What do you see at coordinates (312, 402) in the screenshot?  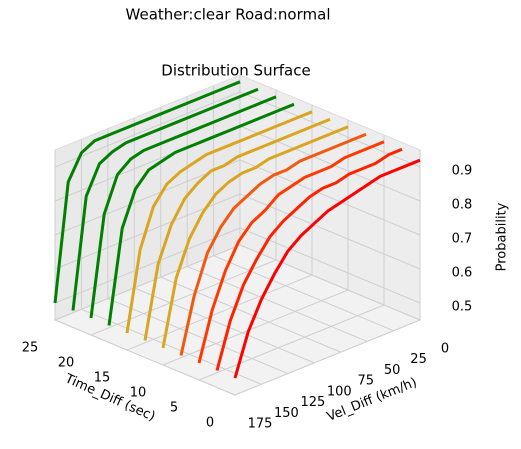 I see `y-tick-label: 125` at bounding box center [312, 402].